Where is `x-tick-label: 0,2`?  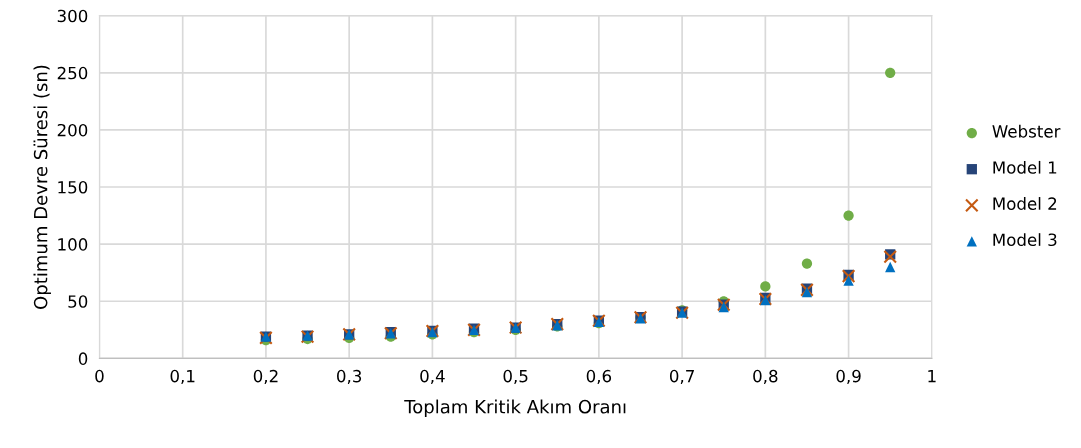
x-tick-label: 0,2 is located at coordinates (265, 377).